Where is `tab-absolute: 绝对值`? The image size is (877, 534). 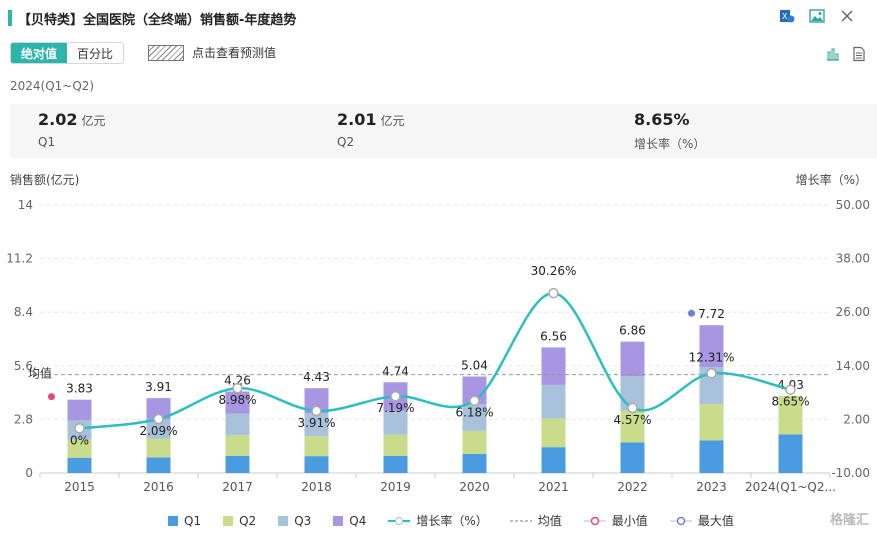
tab-absolute: 绝对值 is located at coordinates (39, 53).